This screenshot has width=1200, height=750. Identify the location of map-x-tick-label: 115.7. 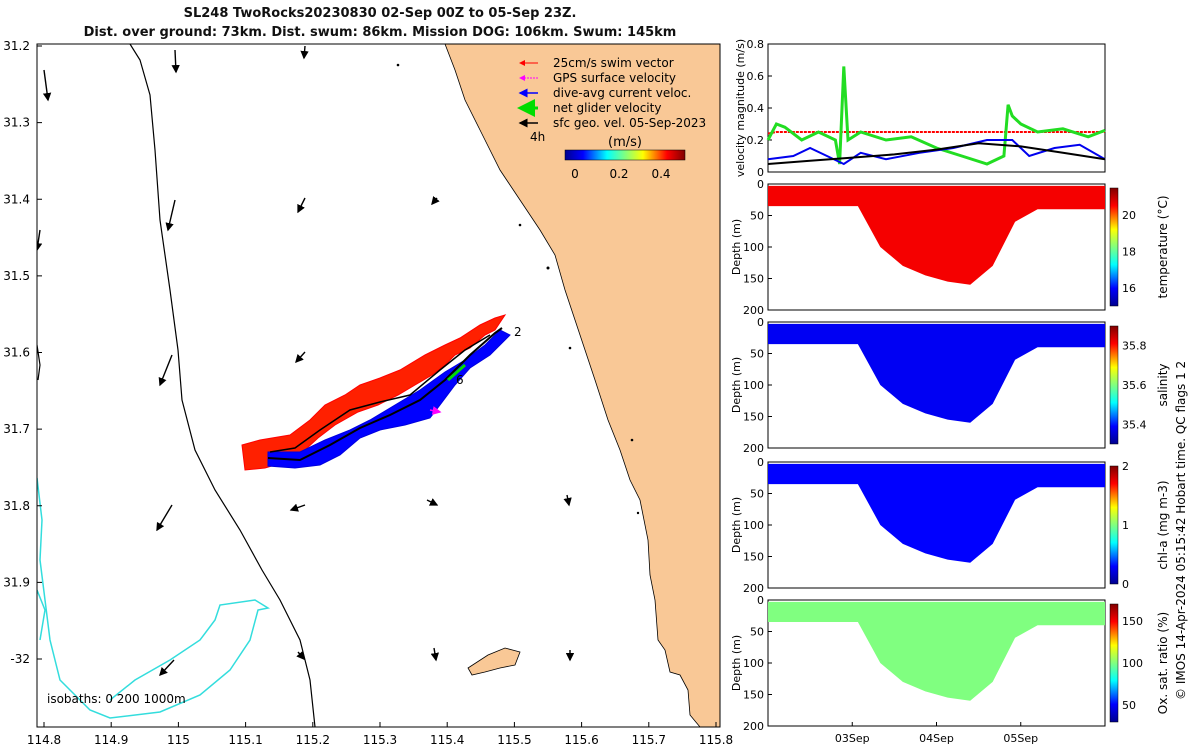
(649, 740).